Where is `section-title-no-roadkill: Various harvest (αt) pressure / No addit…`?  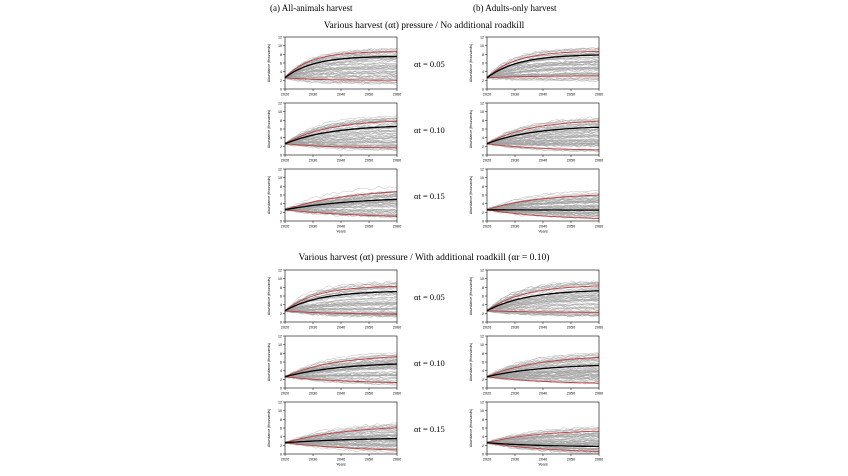 section-title-no-roadkill: Various harvest (αt) pressure / No addit… is located at coordinates (424, 26).